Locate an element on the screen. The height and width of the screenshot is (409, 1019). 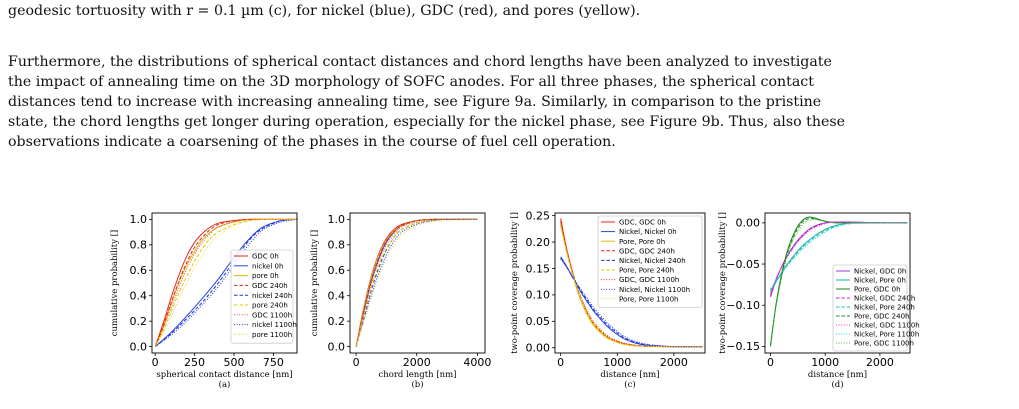
legend-entry: GDC 240h is located at coordinates (270, 286).